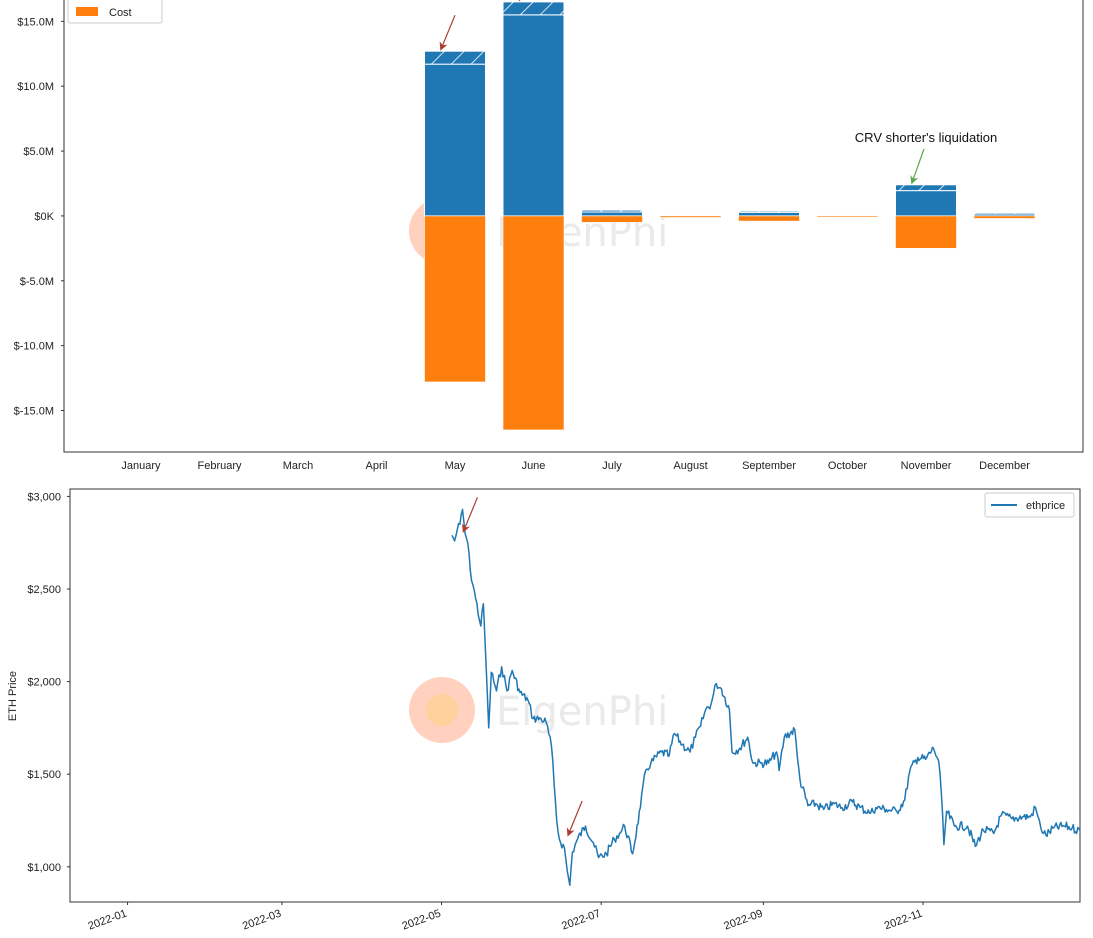  Describe the element at coordinates (903, 920) in the screenshot. I see `line-x-tick-label: 2022-11` at that location.